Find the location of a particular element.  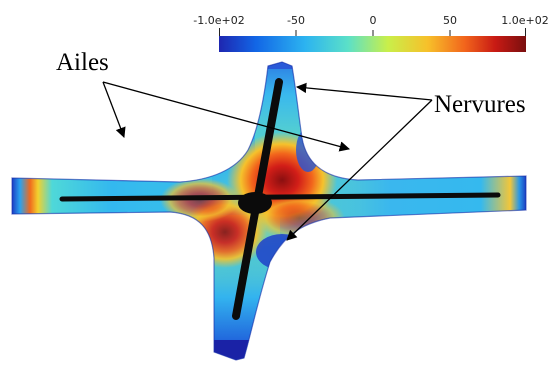

blue-tip-top is located at coordinates (285, 65).